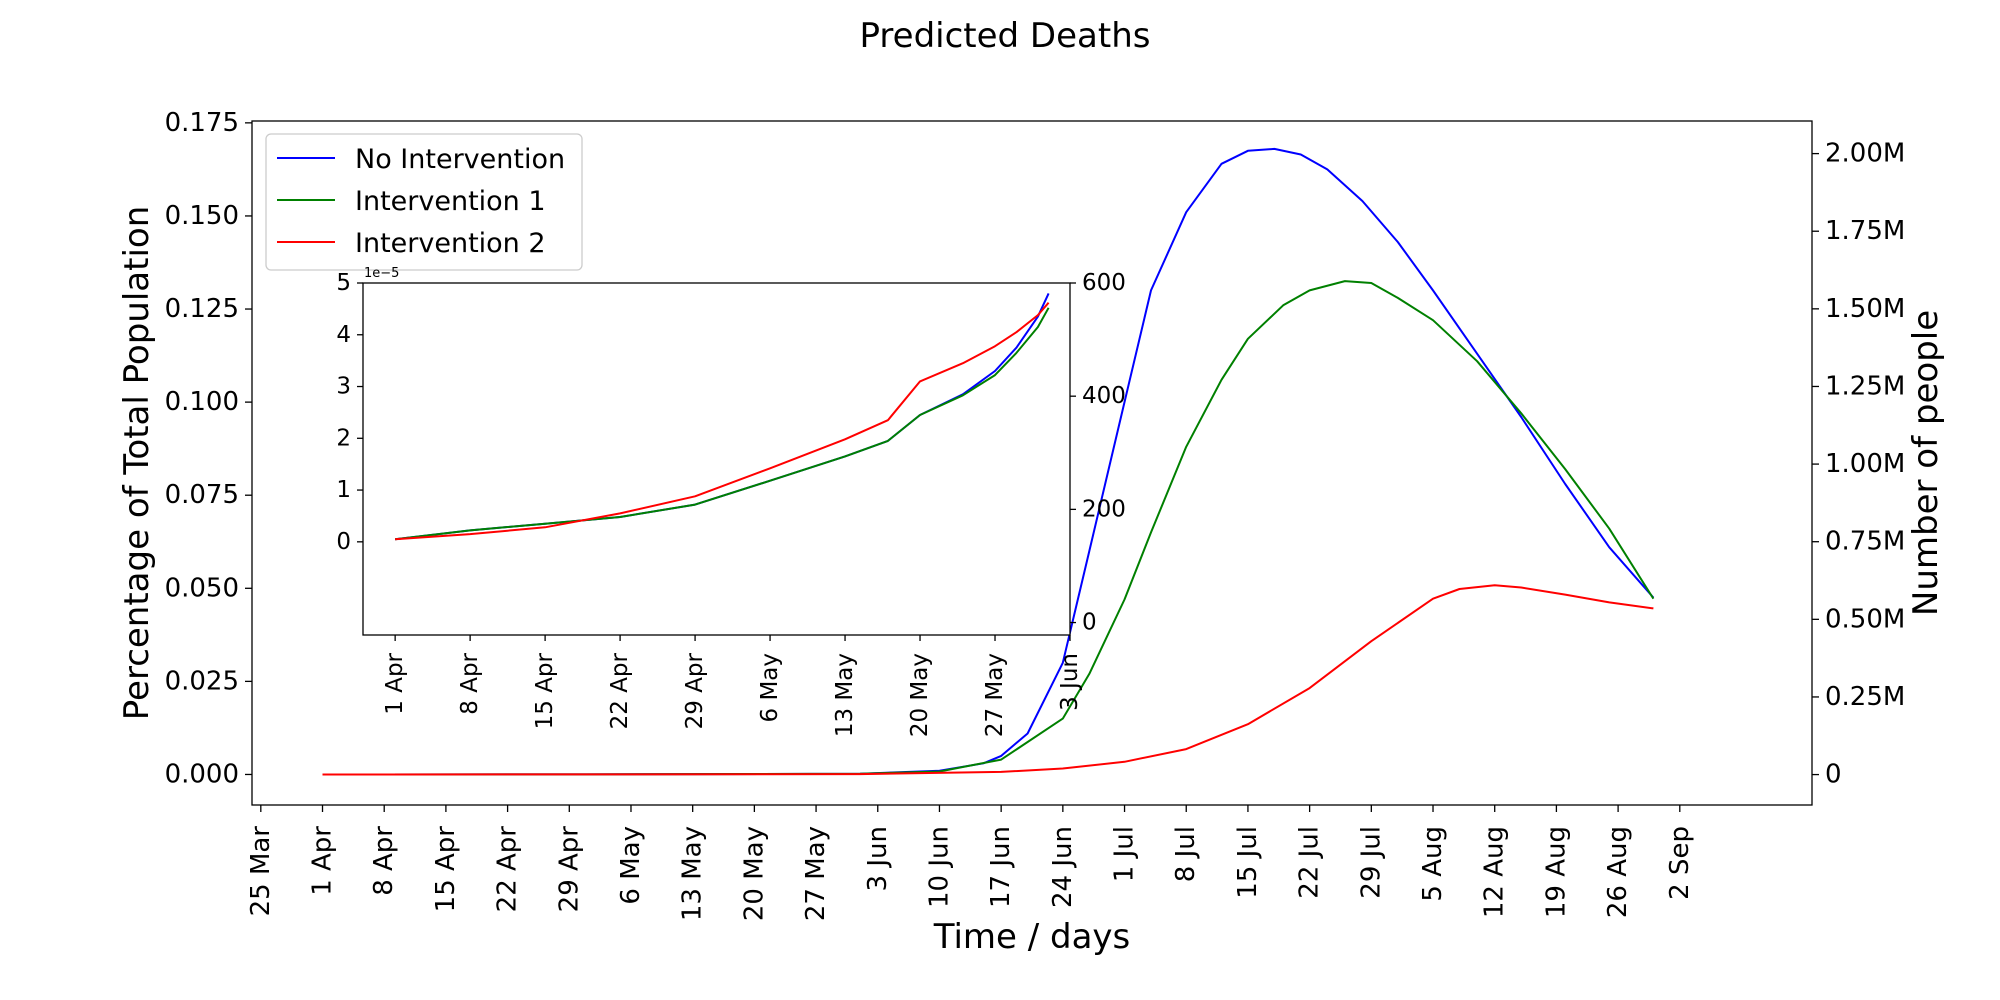 The height and width of the screenshot is (1000, 2000). What do you see at coordinates (1371, 862) in the screenshot?
I see `main-x-tick-label: 29 Jul` at bounding box center [1371, 862].